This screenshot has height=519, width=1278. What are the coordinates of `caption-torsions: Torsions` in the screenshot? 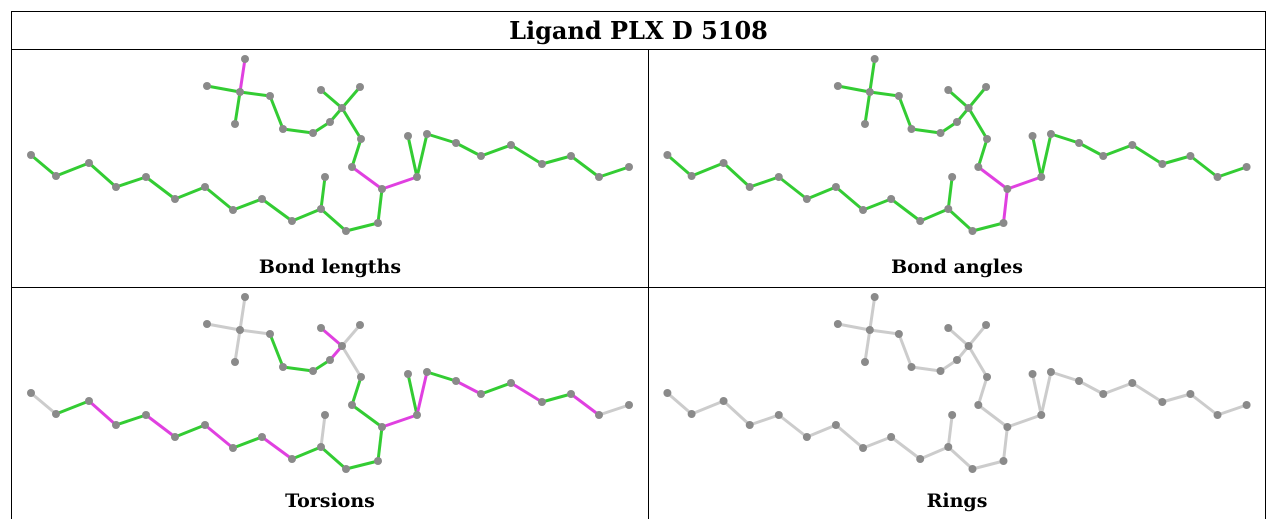 It's located at (330, 501).